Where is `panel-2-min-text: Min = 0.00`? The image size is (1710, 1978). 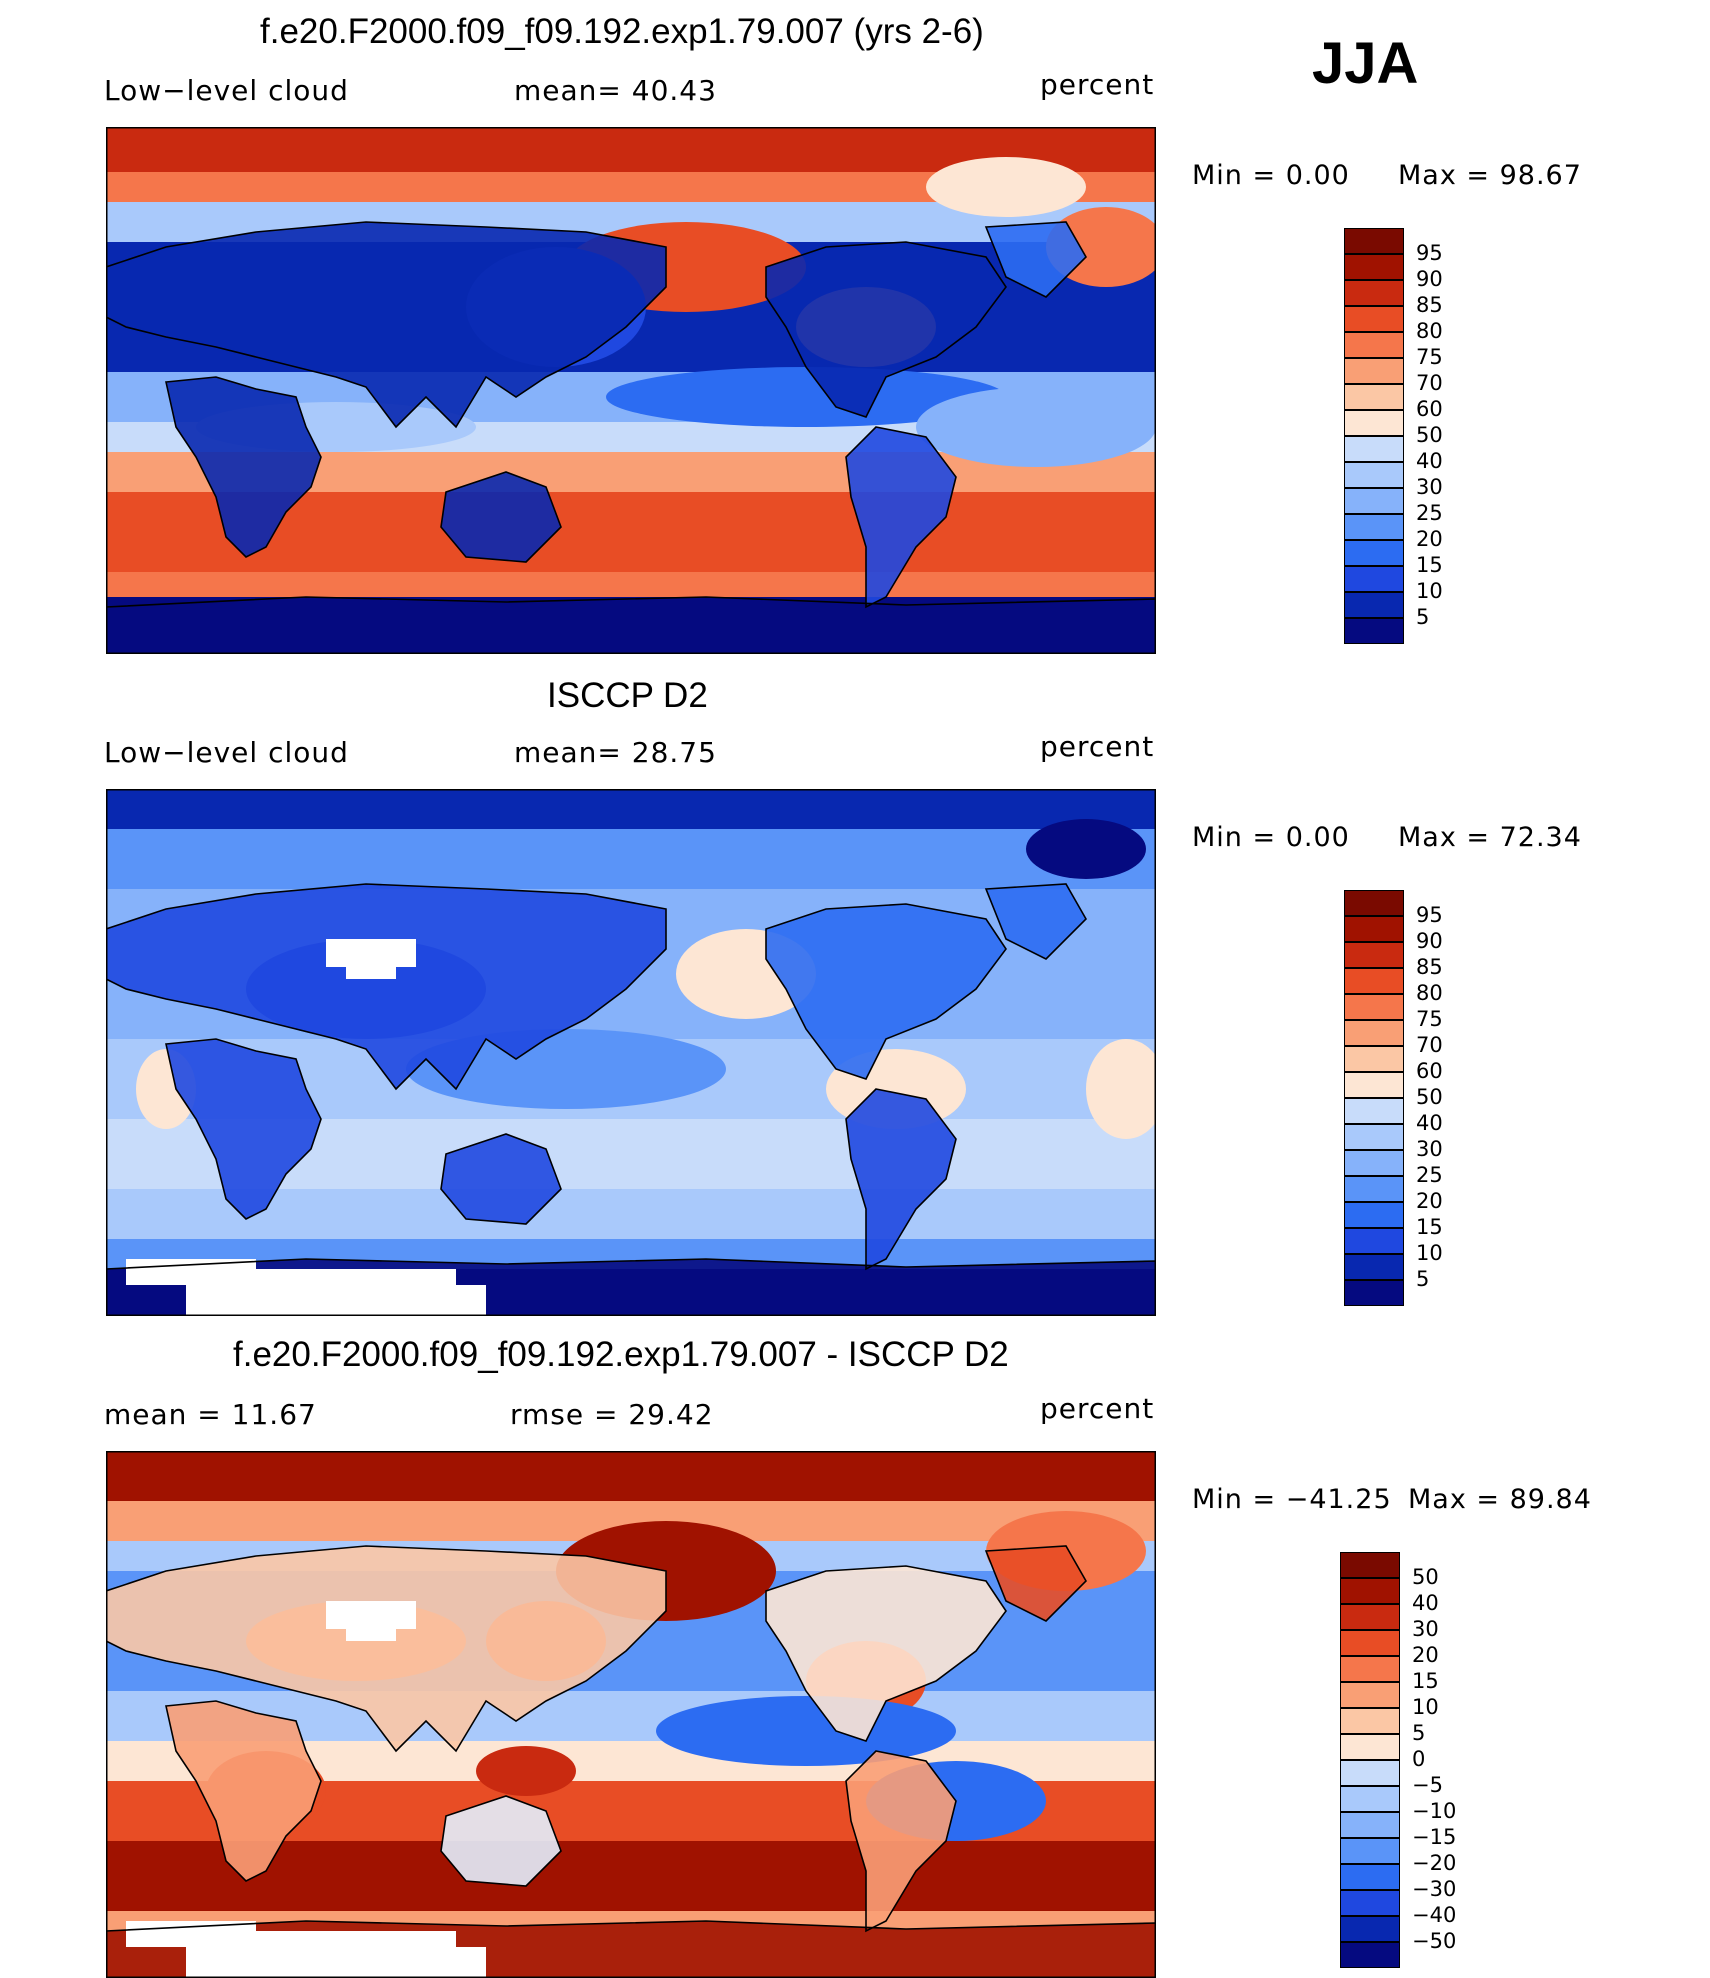
panel-2-min-text: Min = 0.00 is located at coordinates (1271, 837).